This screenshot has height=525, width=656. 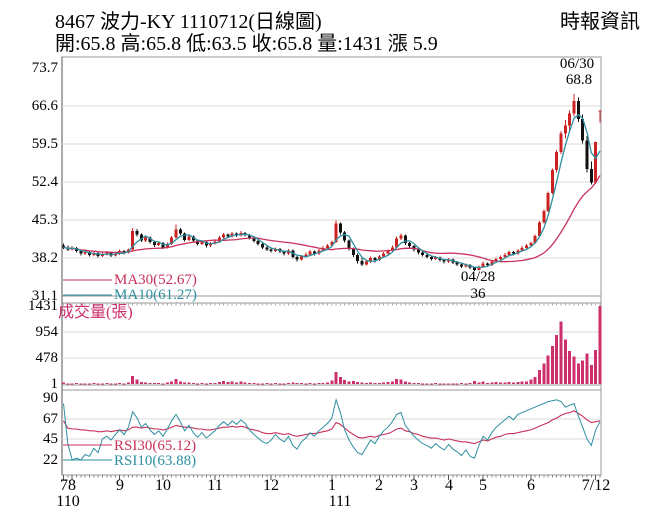 I want to click on month-axis-tick: 8, so click(x=72, y=485).